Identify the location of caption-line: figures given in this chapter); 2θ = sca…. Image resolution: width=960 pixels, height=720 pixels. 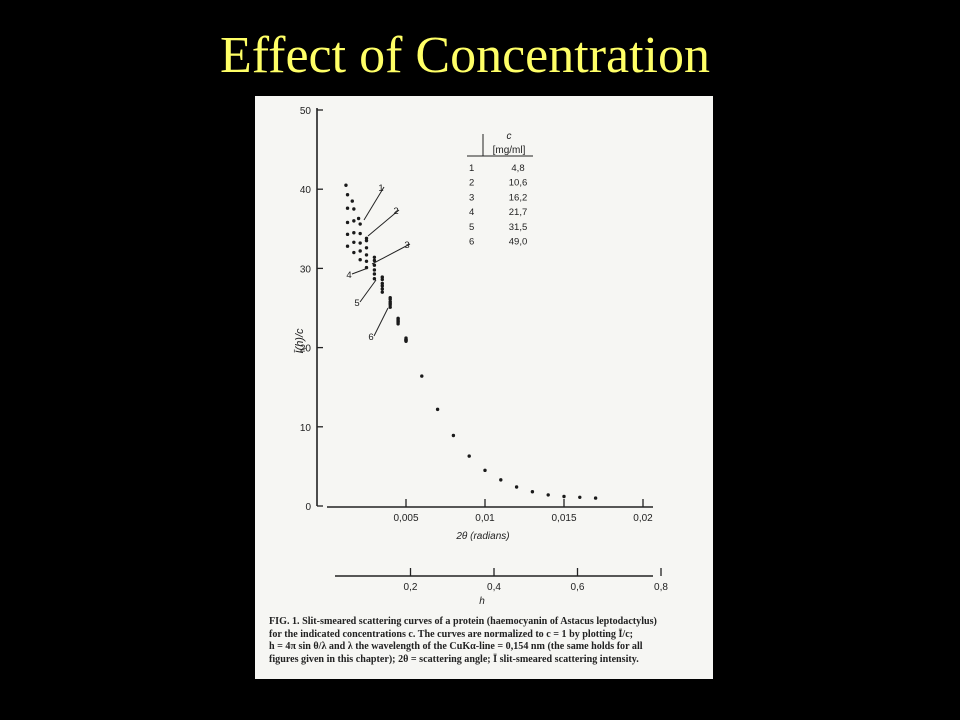
(454, 659).